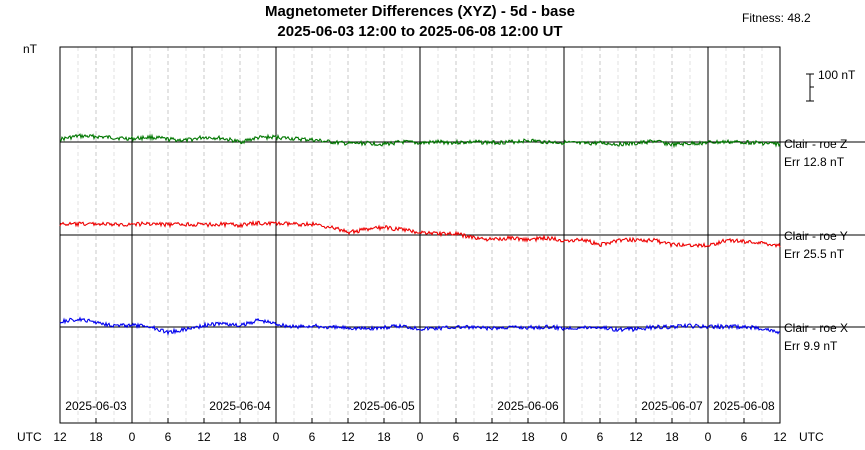  What do you see at coordinates (837, 75) in the screenshot?
I see `scale-bar-label: 100 nT` at bounding box center [837, 75].